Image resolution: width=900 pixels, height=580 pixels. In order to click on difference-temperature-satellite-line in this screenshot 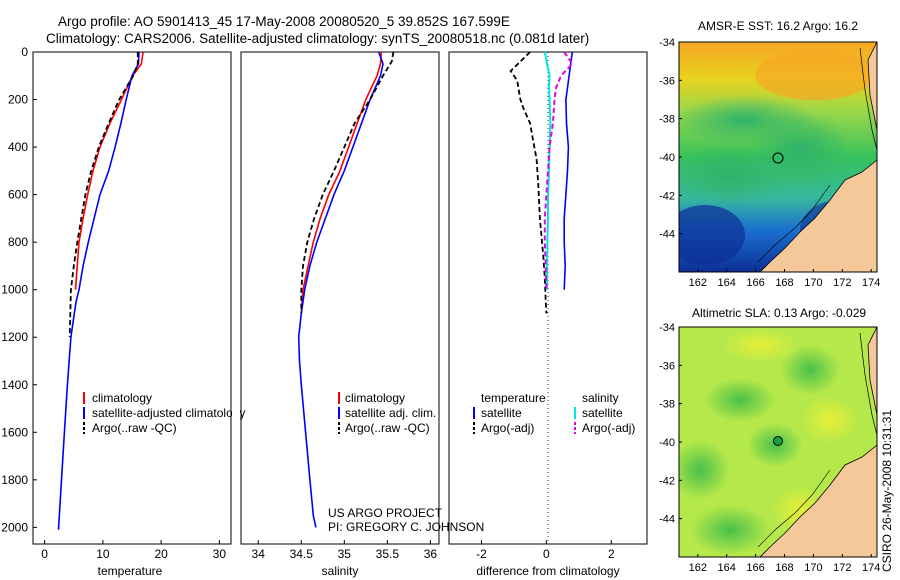, I will do `click(568, 170)`.